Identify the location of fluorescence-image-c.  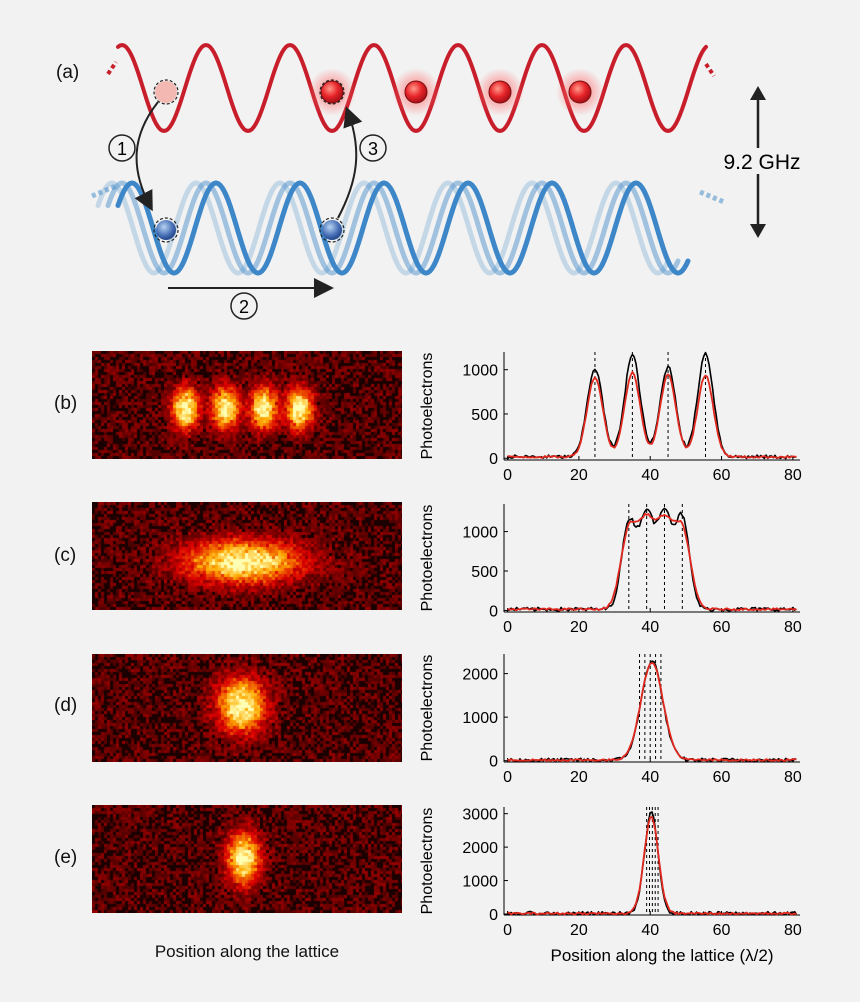
(247, 556).